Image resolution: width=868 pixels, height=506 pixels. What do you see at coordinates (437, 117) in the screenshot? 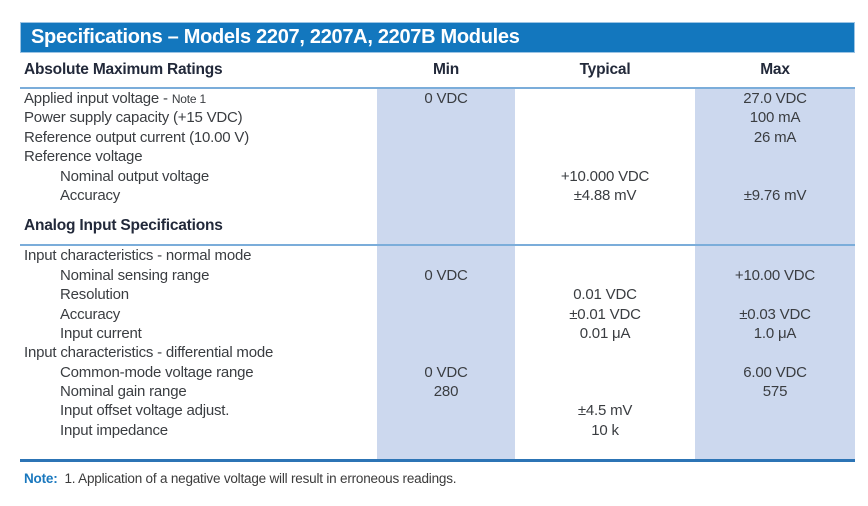
I see `spec-row: Power supply capacity (+15 VDC) 100 mA` at bounding box center [437, 117].